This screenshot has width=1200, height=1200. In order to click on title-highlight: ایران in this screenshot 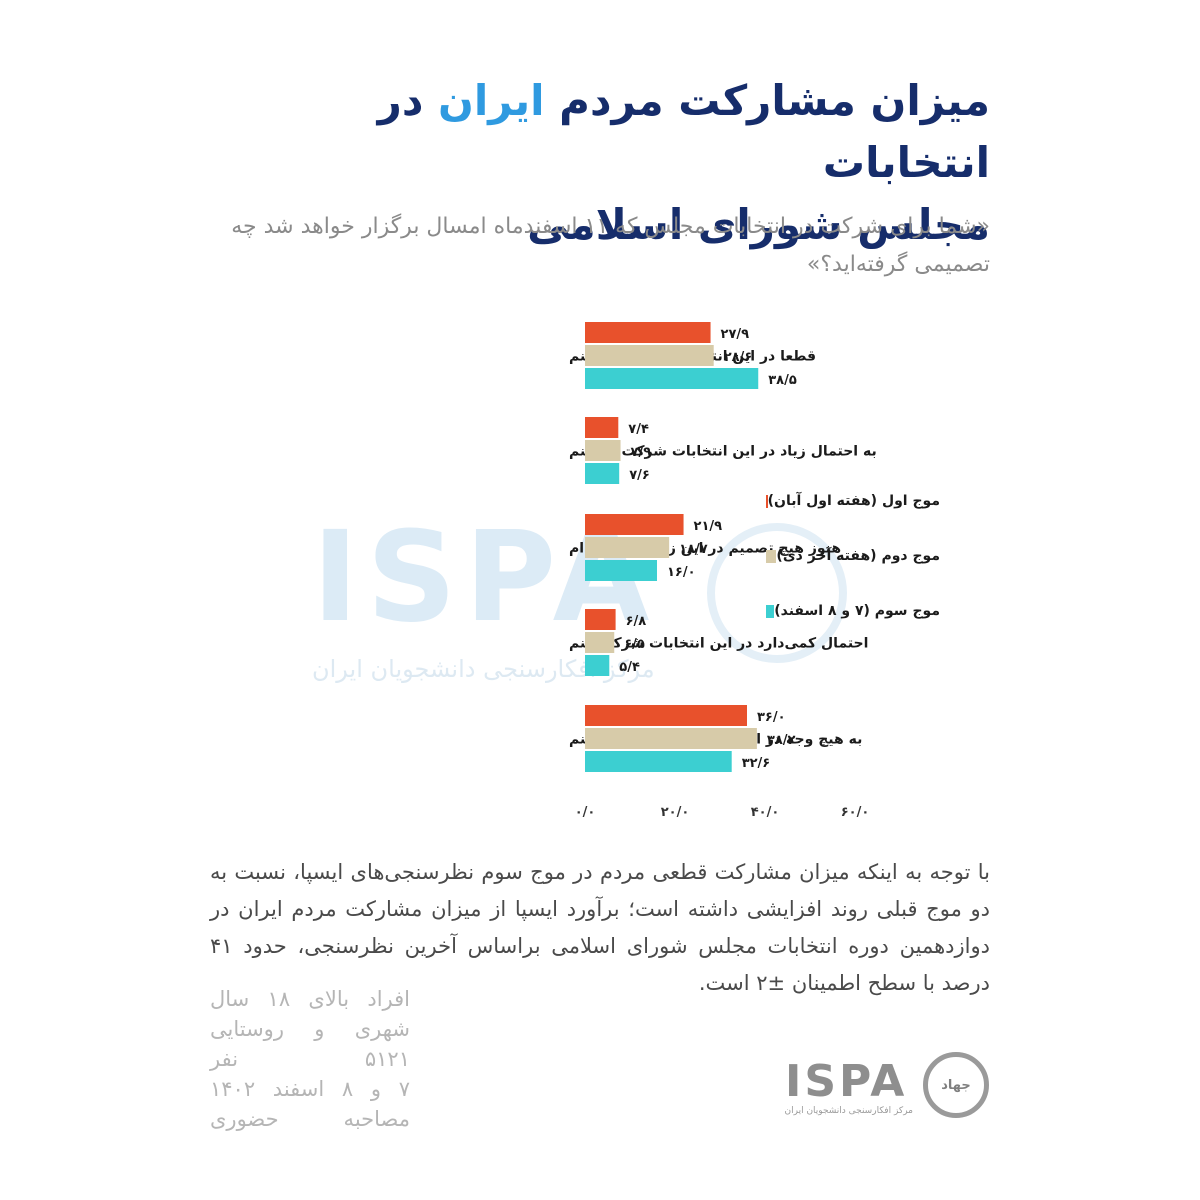, I will do `click(491, 100)`.